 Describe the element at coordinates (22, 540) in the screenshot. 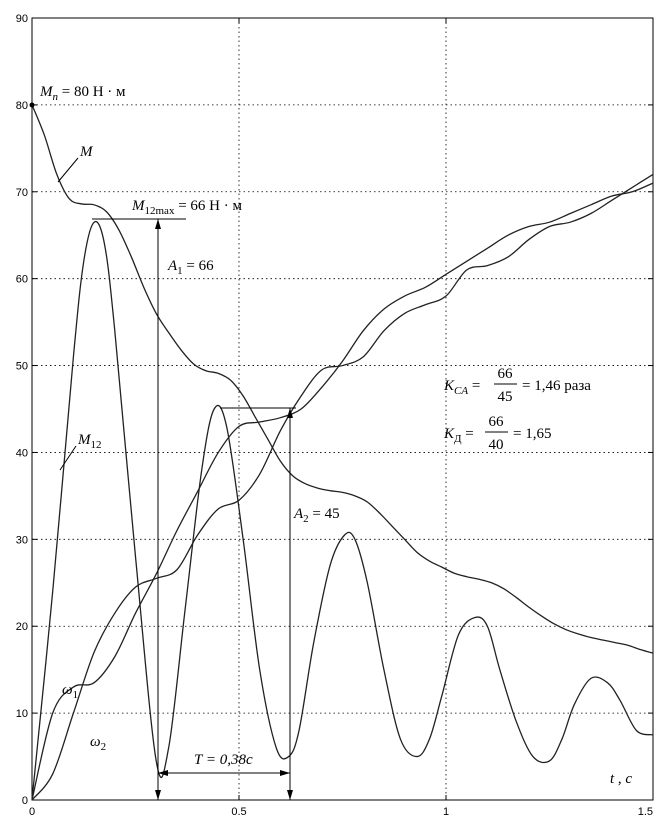

I see `y-tick-label: 30` at that location.